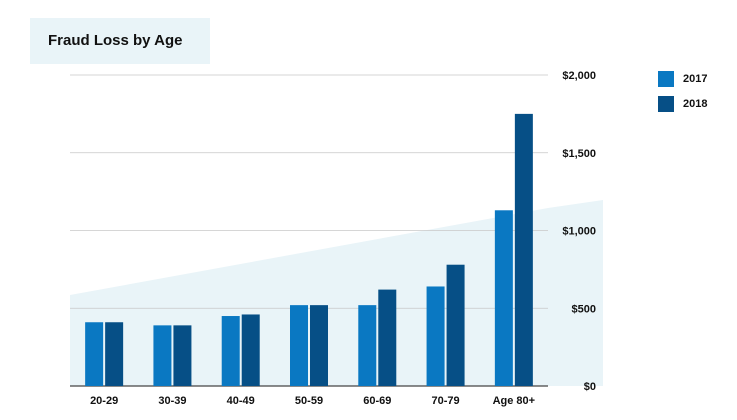 The height and width of the screenshot is (420, 737). I want to click on x-tick-label: 20-29, so click(104, 401).